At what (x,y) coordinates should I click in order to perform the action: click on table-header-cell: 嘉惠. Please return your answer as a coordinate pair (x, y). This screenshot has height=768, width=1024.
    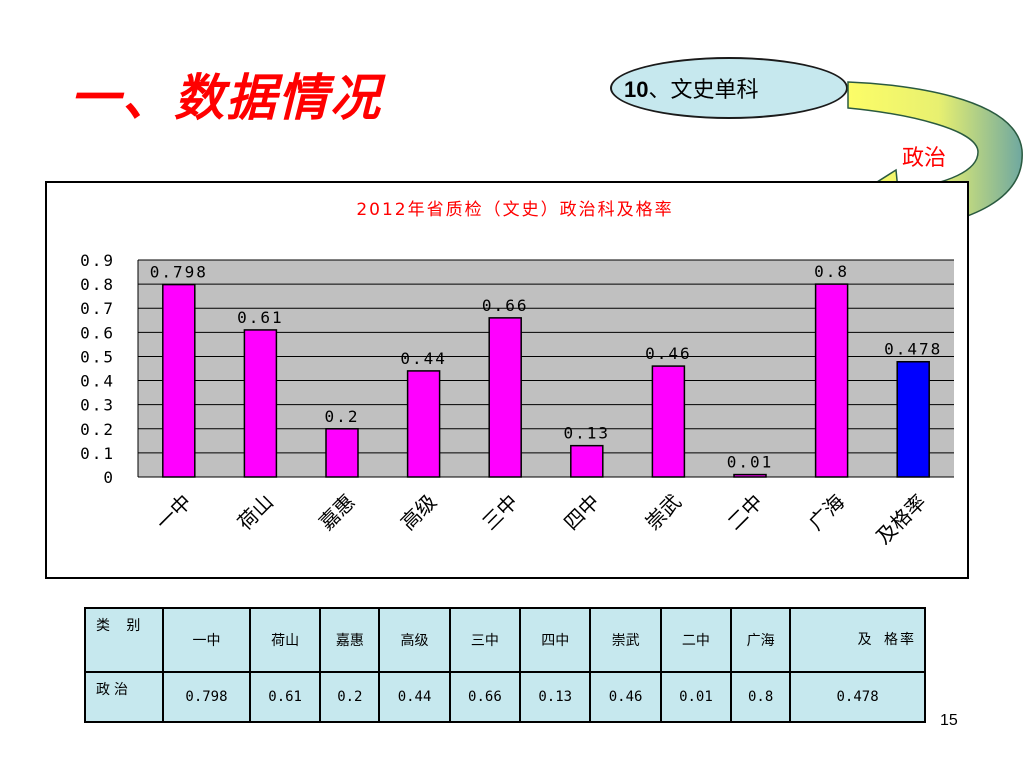
    Looking at the image, I should click on (350, 640).